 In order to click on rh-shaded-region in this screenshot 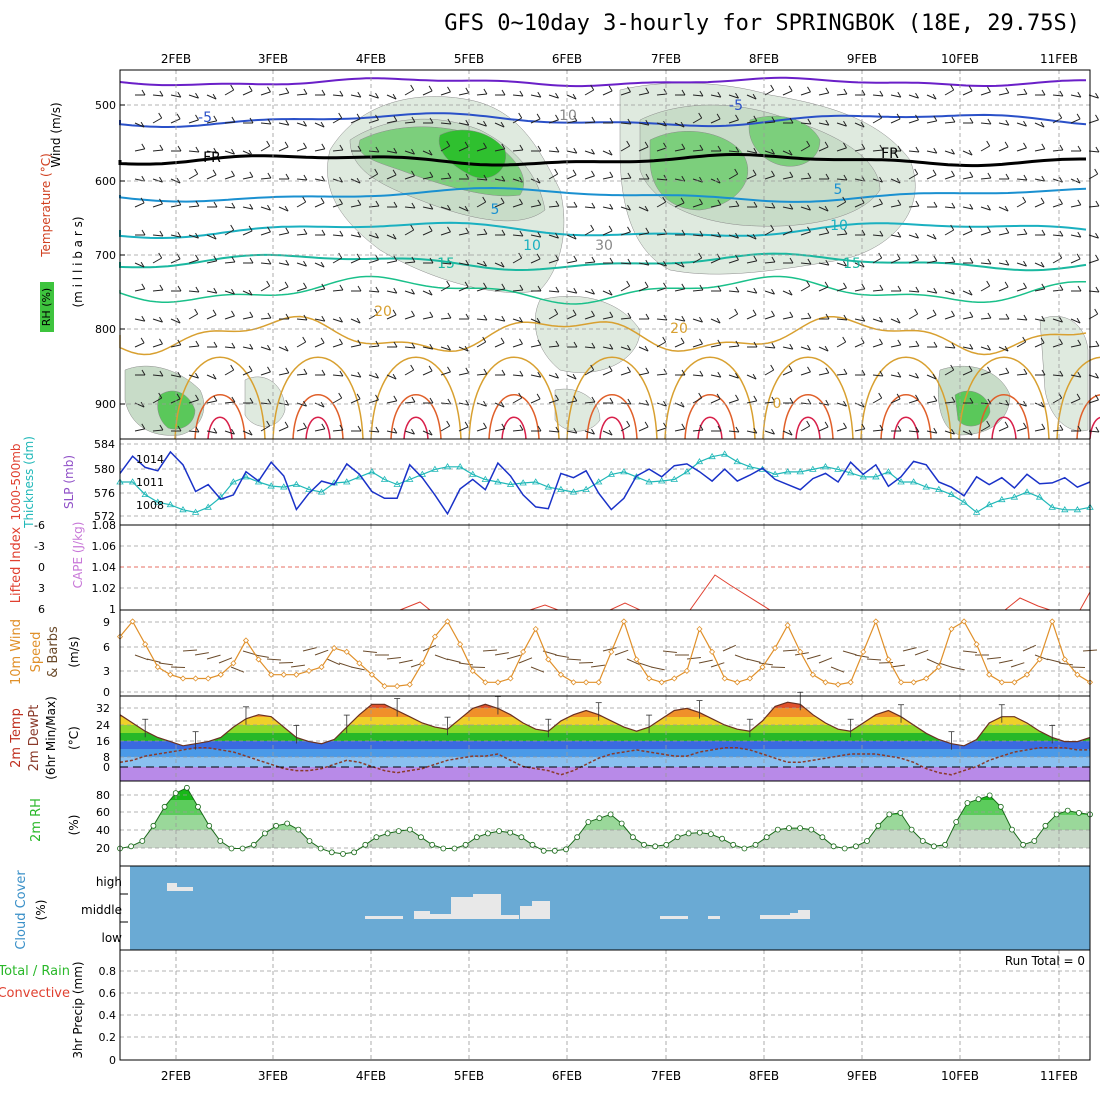, I will do `click(587, 334)`.